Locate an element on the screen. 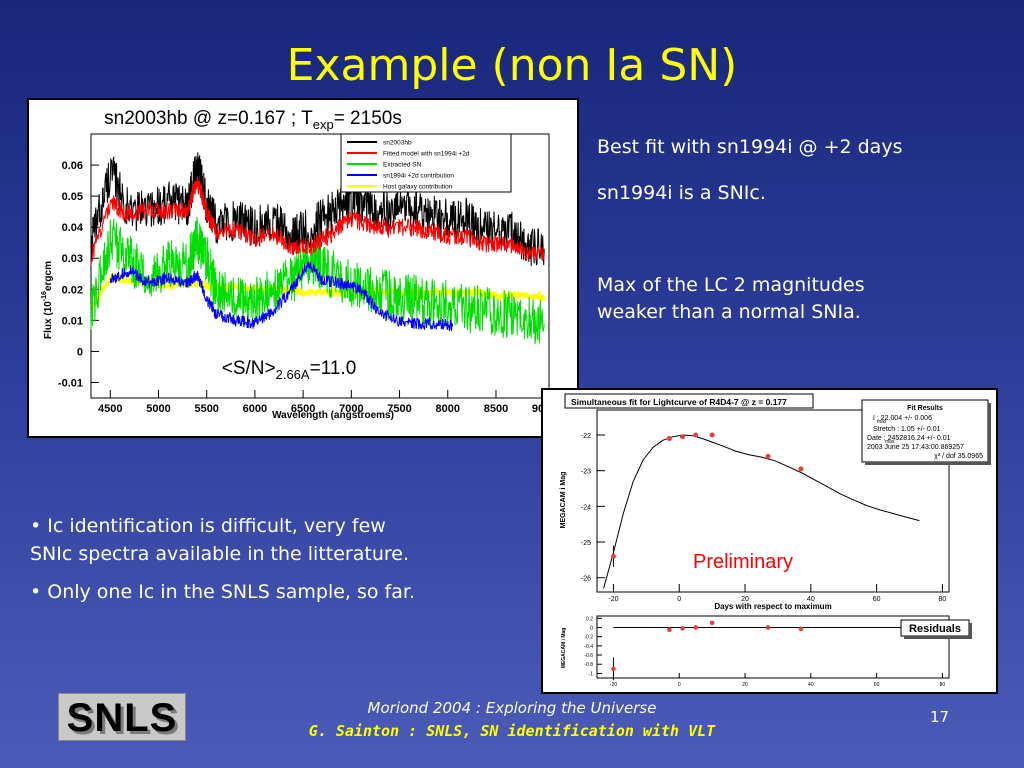  fit-lmax-sub: max is located at coordinates (882, 422).